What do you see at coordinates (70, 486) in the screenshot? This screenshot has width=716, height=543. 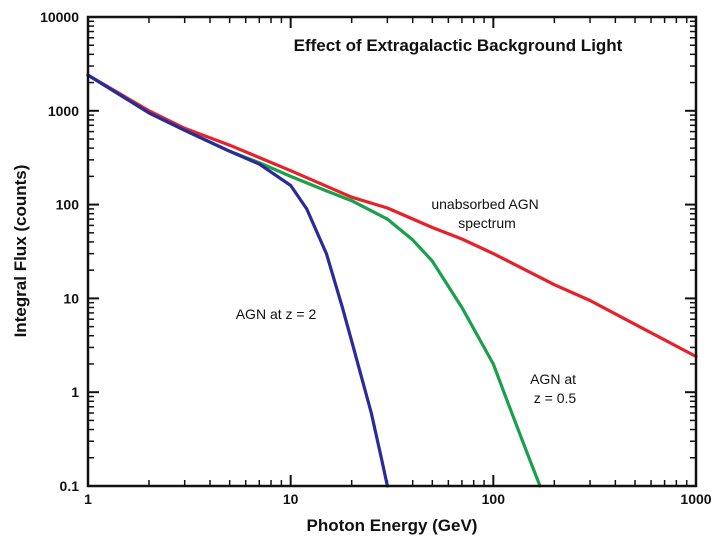 I see `y-tick-label: 0.1` at bounding box center [70, 486].